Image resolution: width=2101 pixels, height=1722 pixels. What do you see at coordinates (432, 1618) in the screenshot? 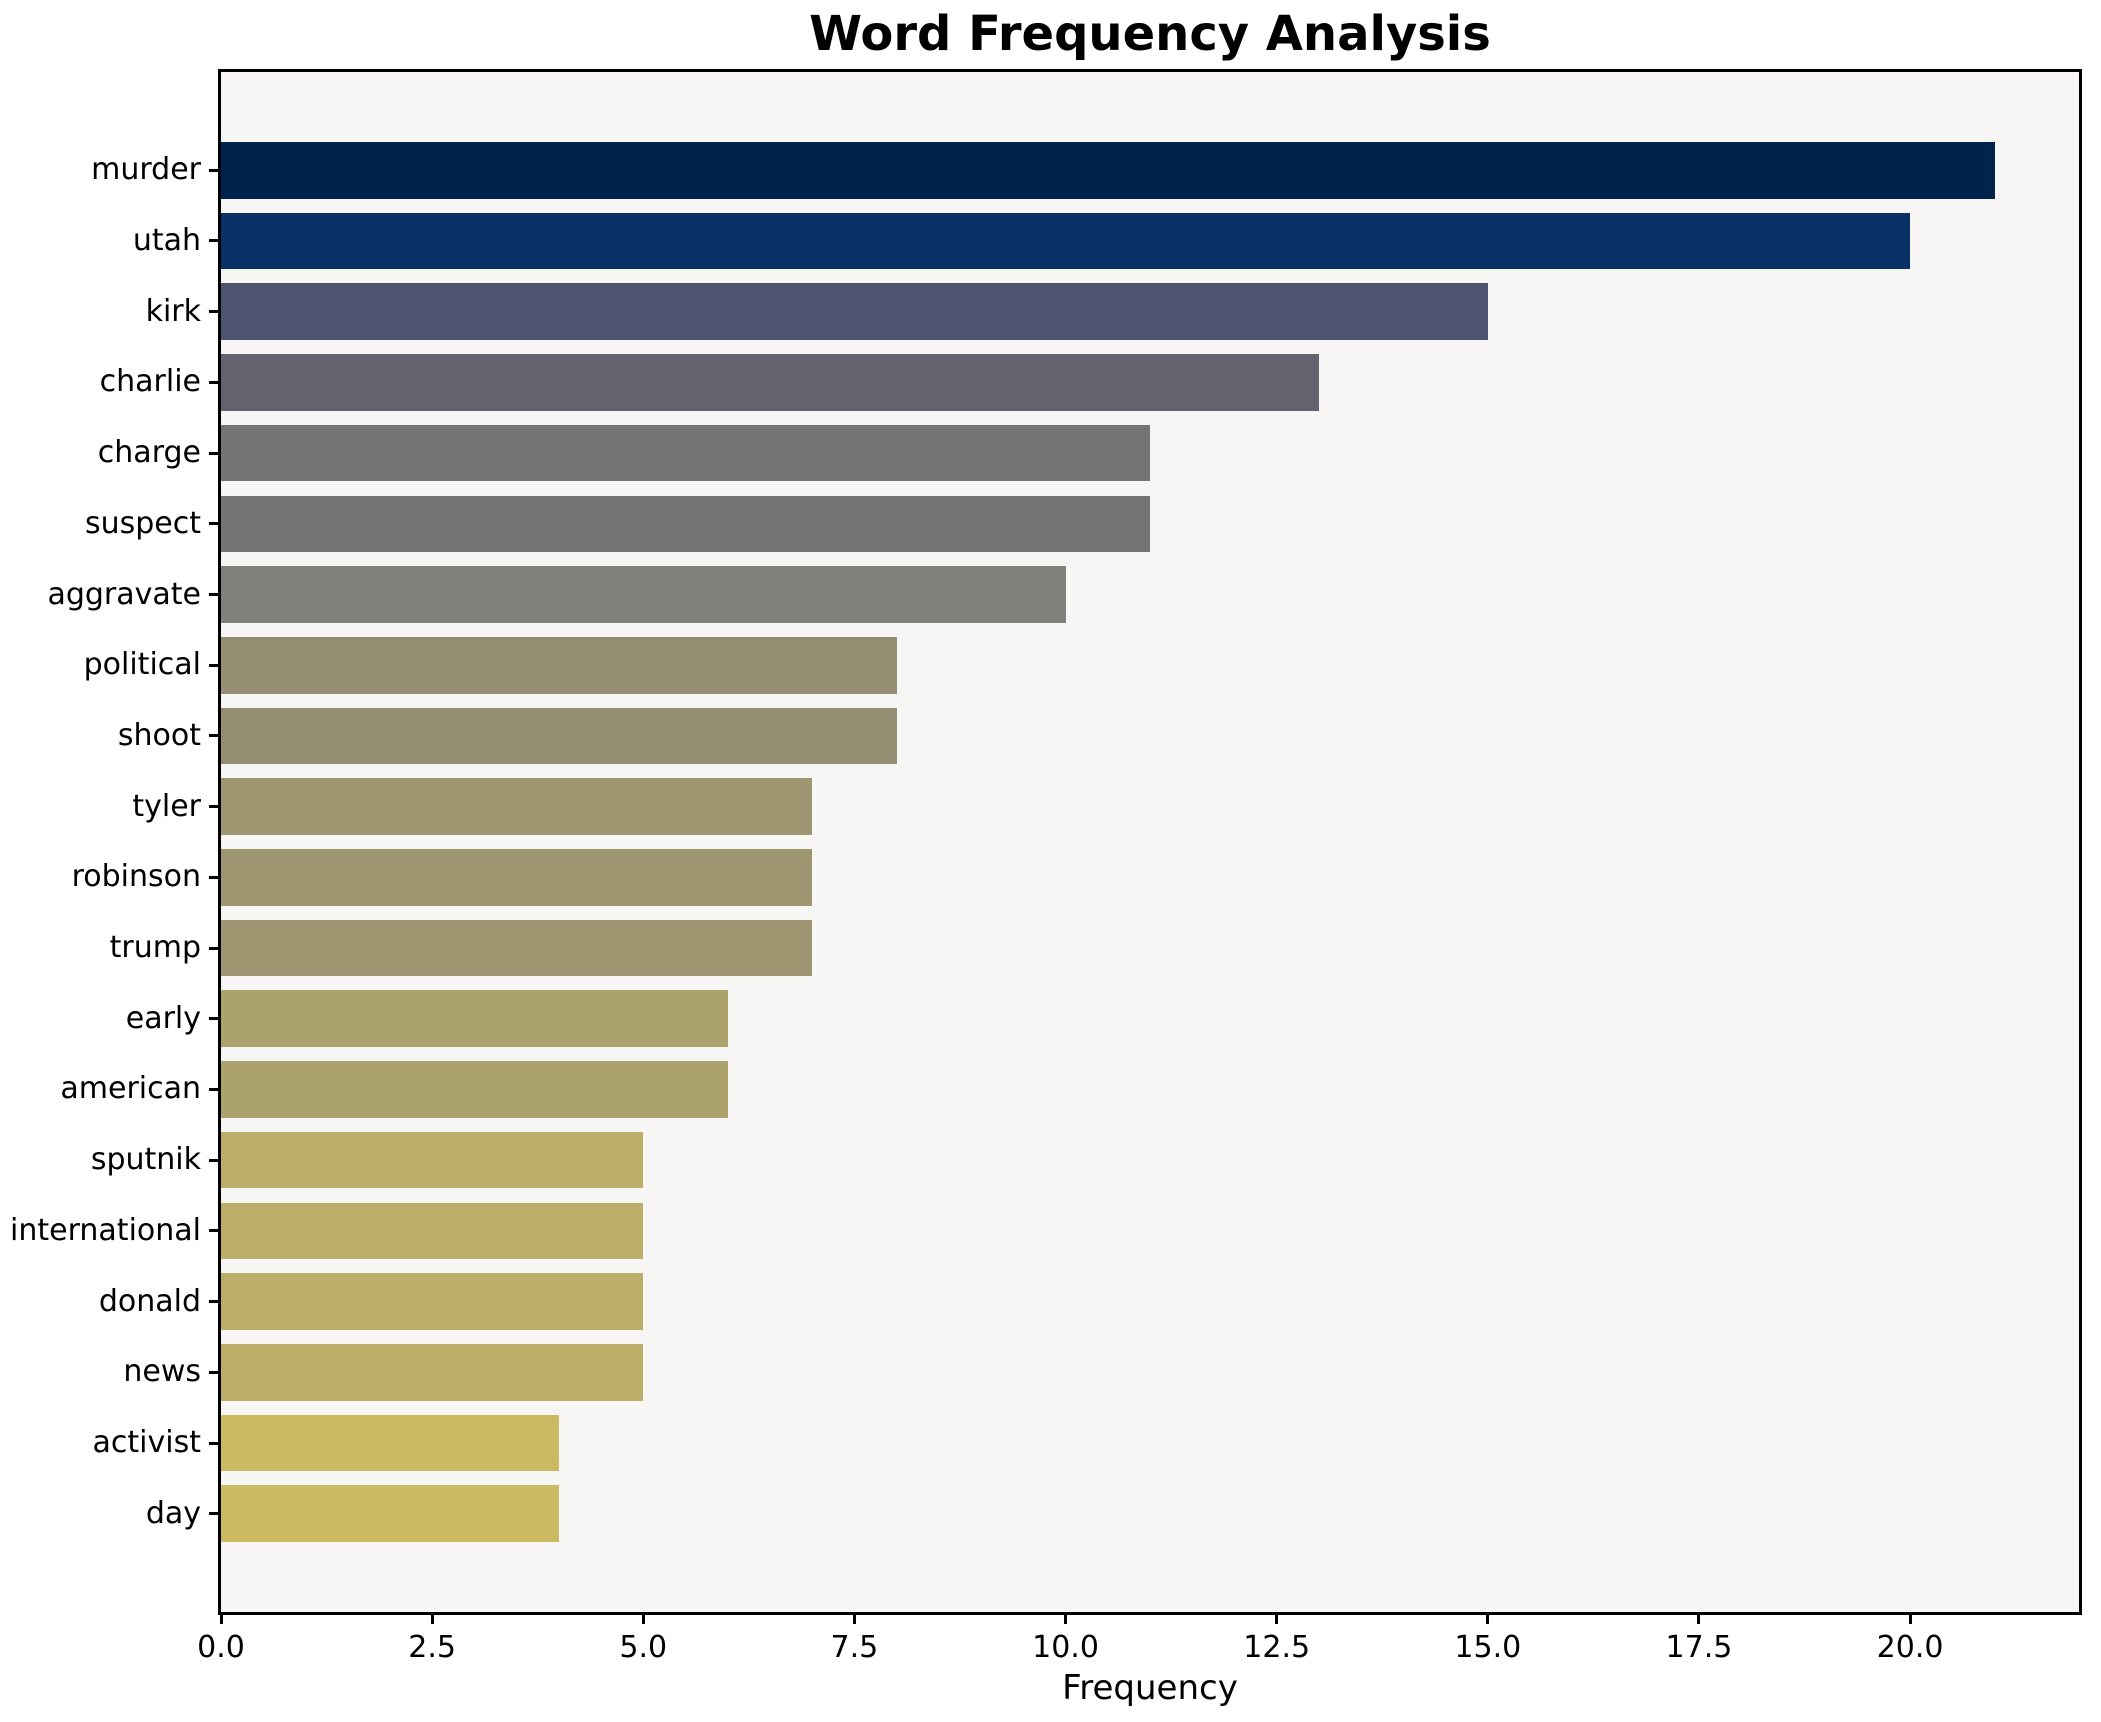
I see `x-tick-2.5` at bounding box center [432, 1618].